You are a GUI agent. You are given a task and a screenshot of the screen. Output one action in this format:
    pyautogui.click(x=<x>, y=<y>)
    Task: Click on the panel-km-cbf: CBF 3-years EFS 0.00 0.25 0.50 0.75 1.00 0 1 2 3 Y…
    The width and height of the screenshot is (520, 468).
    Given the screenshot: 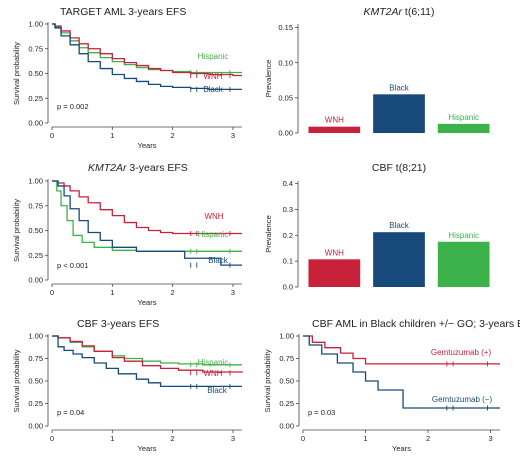 What is the action you would take?
    pyautogui.click(x=127, y=385)
    